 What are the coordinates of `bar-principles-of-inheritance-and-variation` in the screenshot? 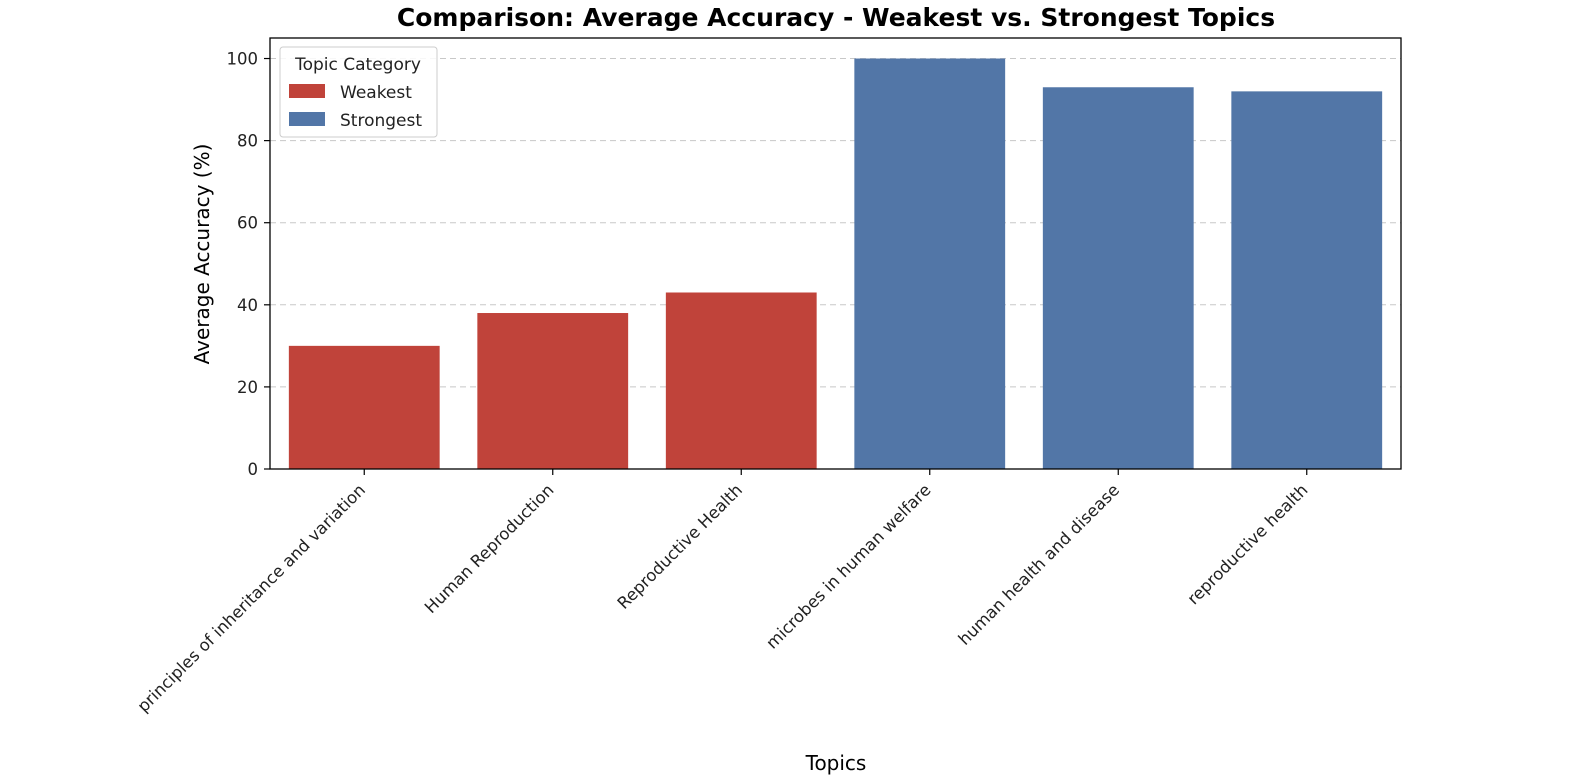 It's located at (364, 407).